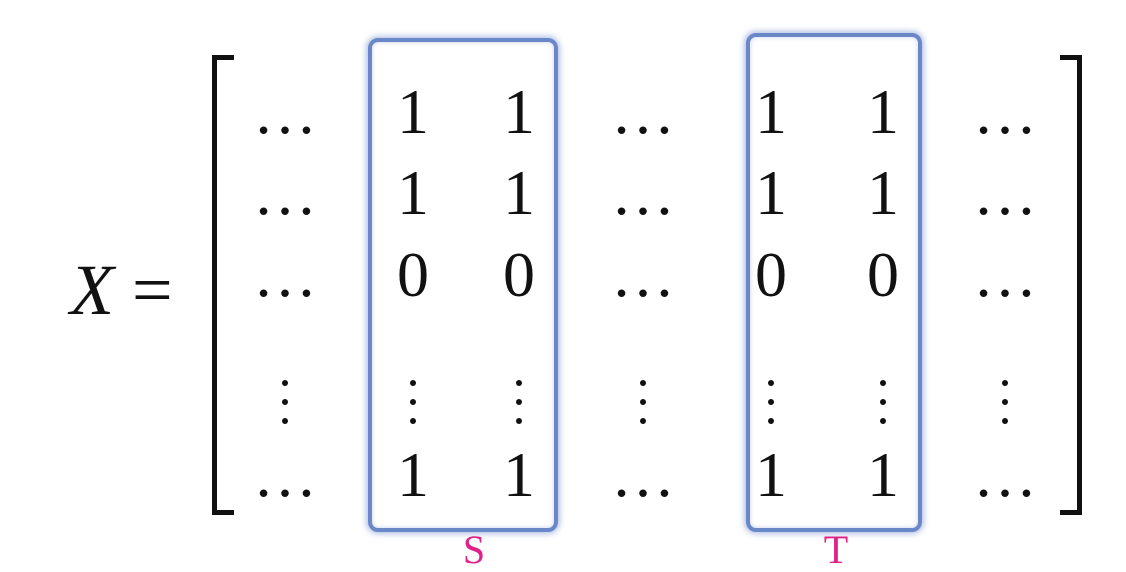 The image size is (1126, 572). I want to click on group-label-s: S, so click(474, 549).